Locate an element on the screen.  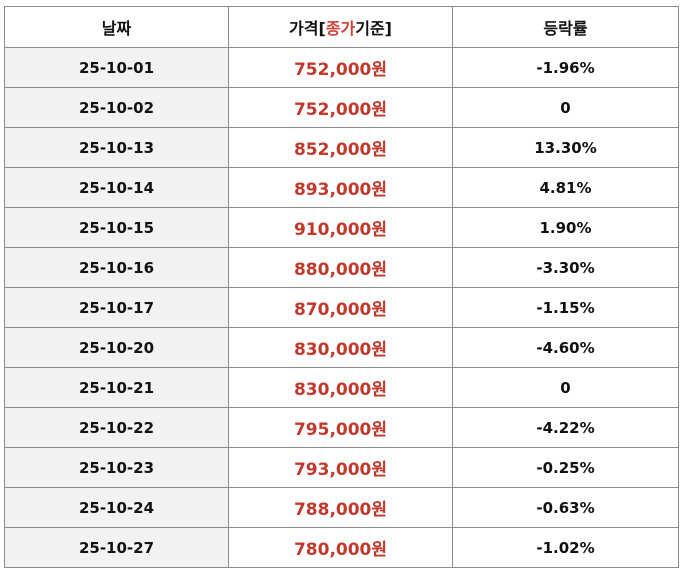
row: 25-10-16 880,000원 -3.30% is located at coordinates (341, 267).